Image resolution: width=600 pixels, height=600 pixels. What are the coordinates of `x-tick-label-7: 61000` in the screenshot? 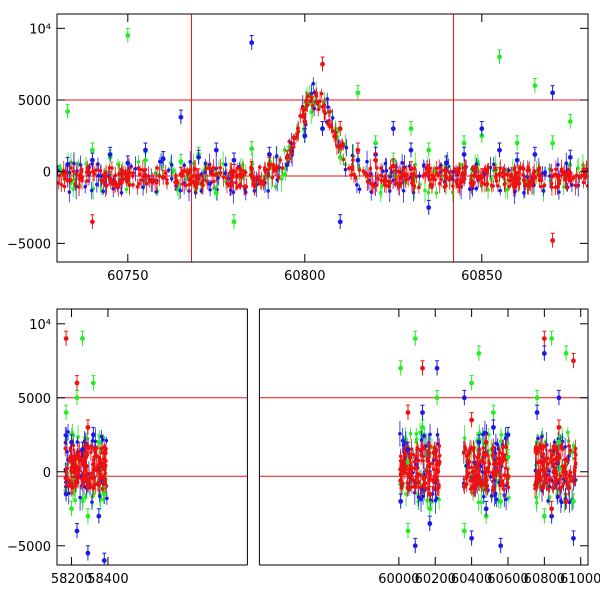 It's located at (580, 579).